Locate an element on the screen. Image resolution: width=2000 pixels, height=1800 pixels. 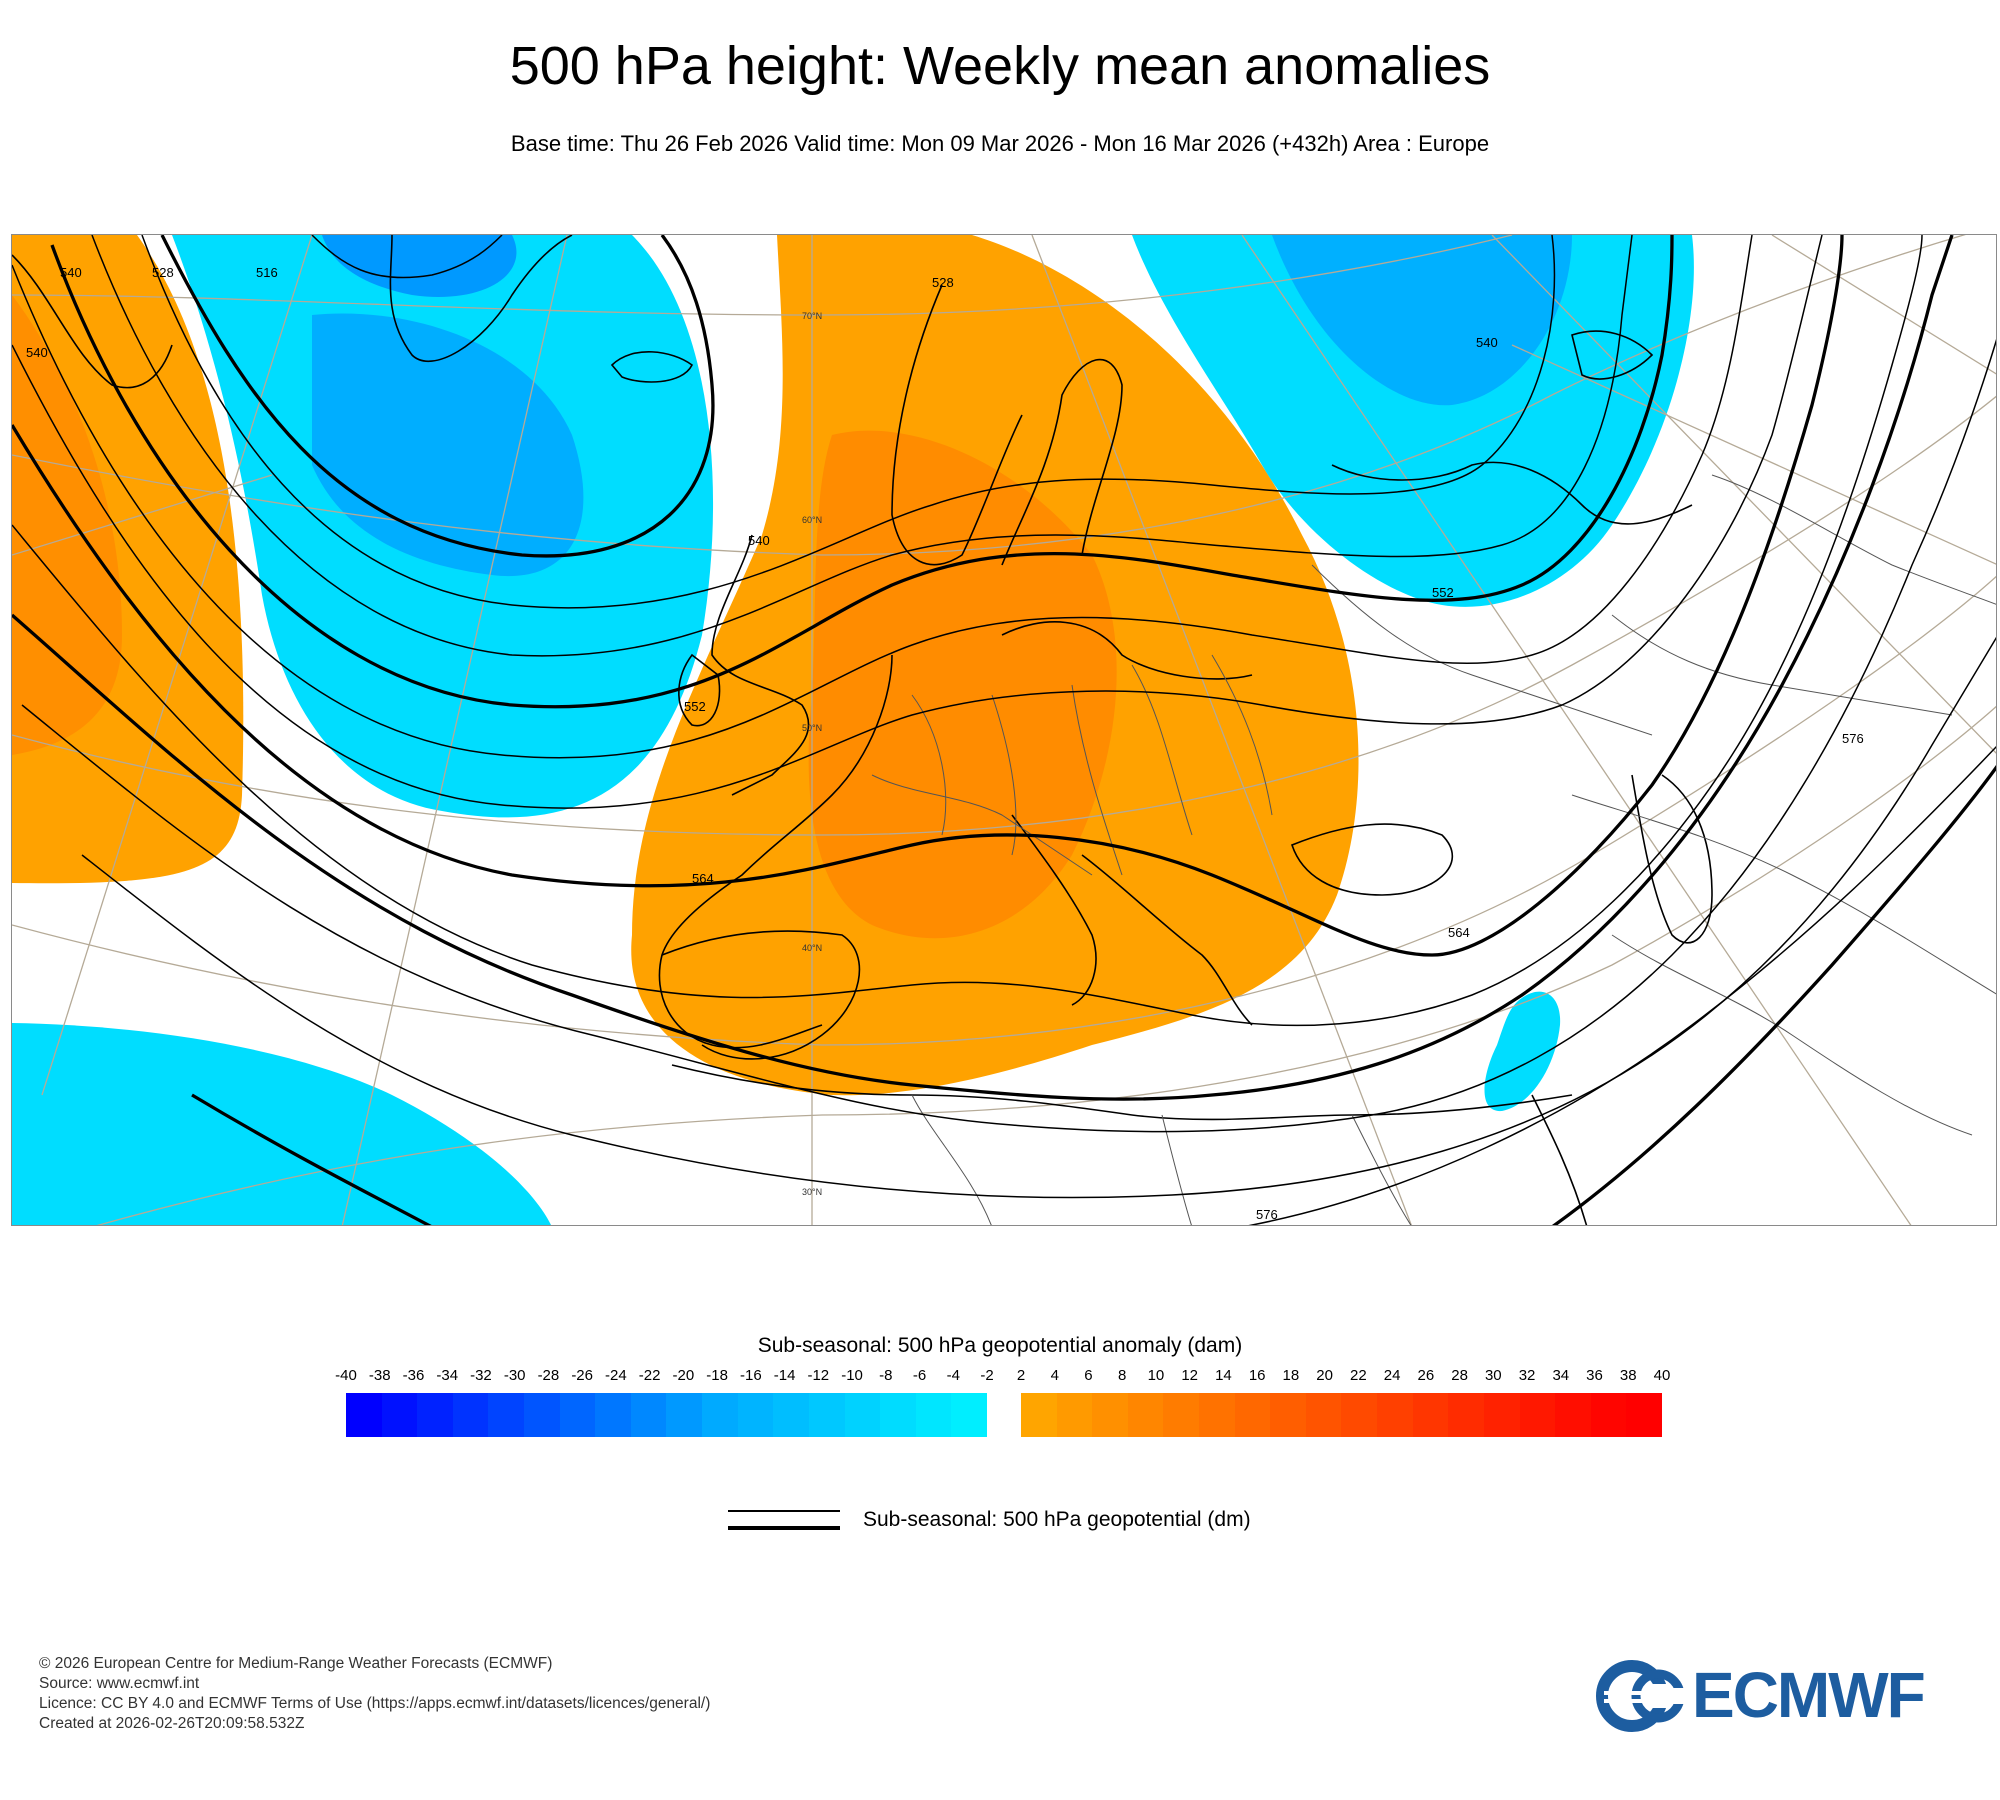
coast-caspian is located at coordinates (1672, 859).